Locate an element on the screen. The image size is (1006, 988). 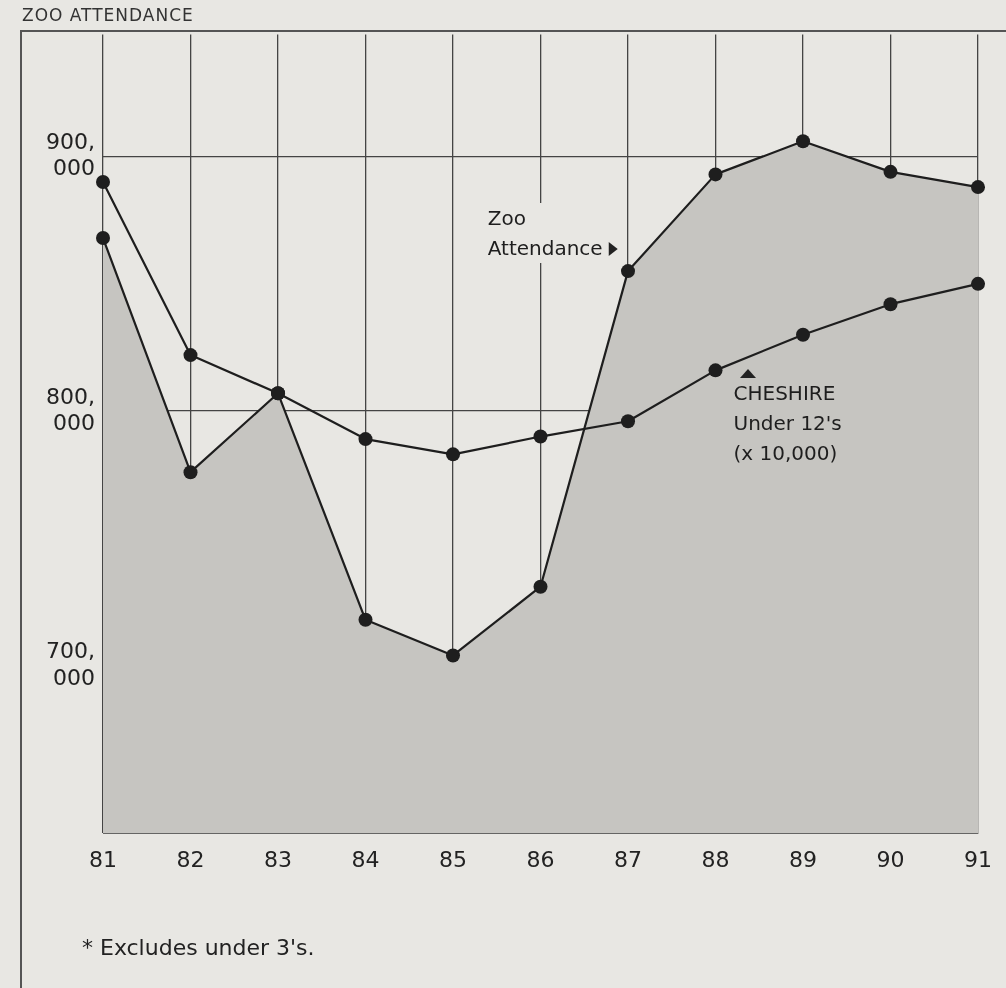
x-tick-label: 86 is located at coordinates (540, 859).